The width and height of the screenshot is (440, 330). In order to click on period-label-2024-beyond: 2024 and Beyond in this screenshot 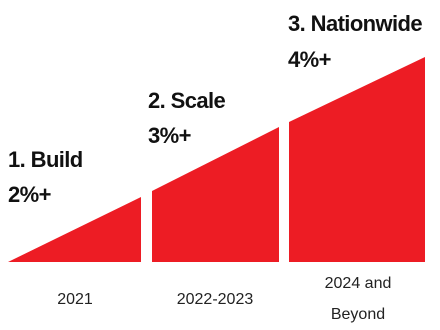, I will do `click(358, 299)`.